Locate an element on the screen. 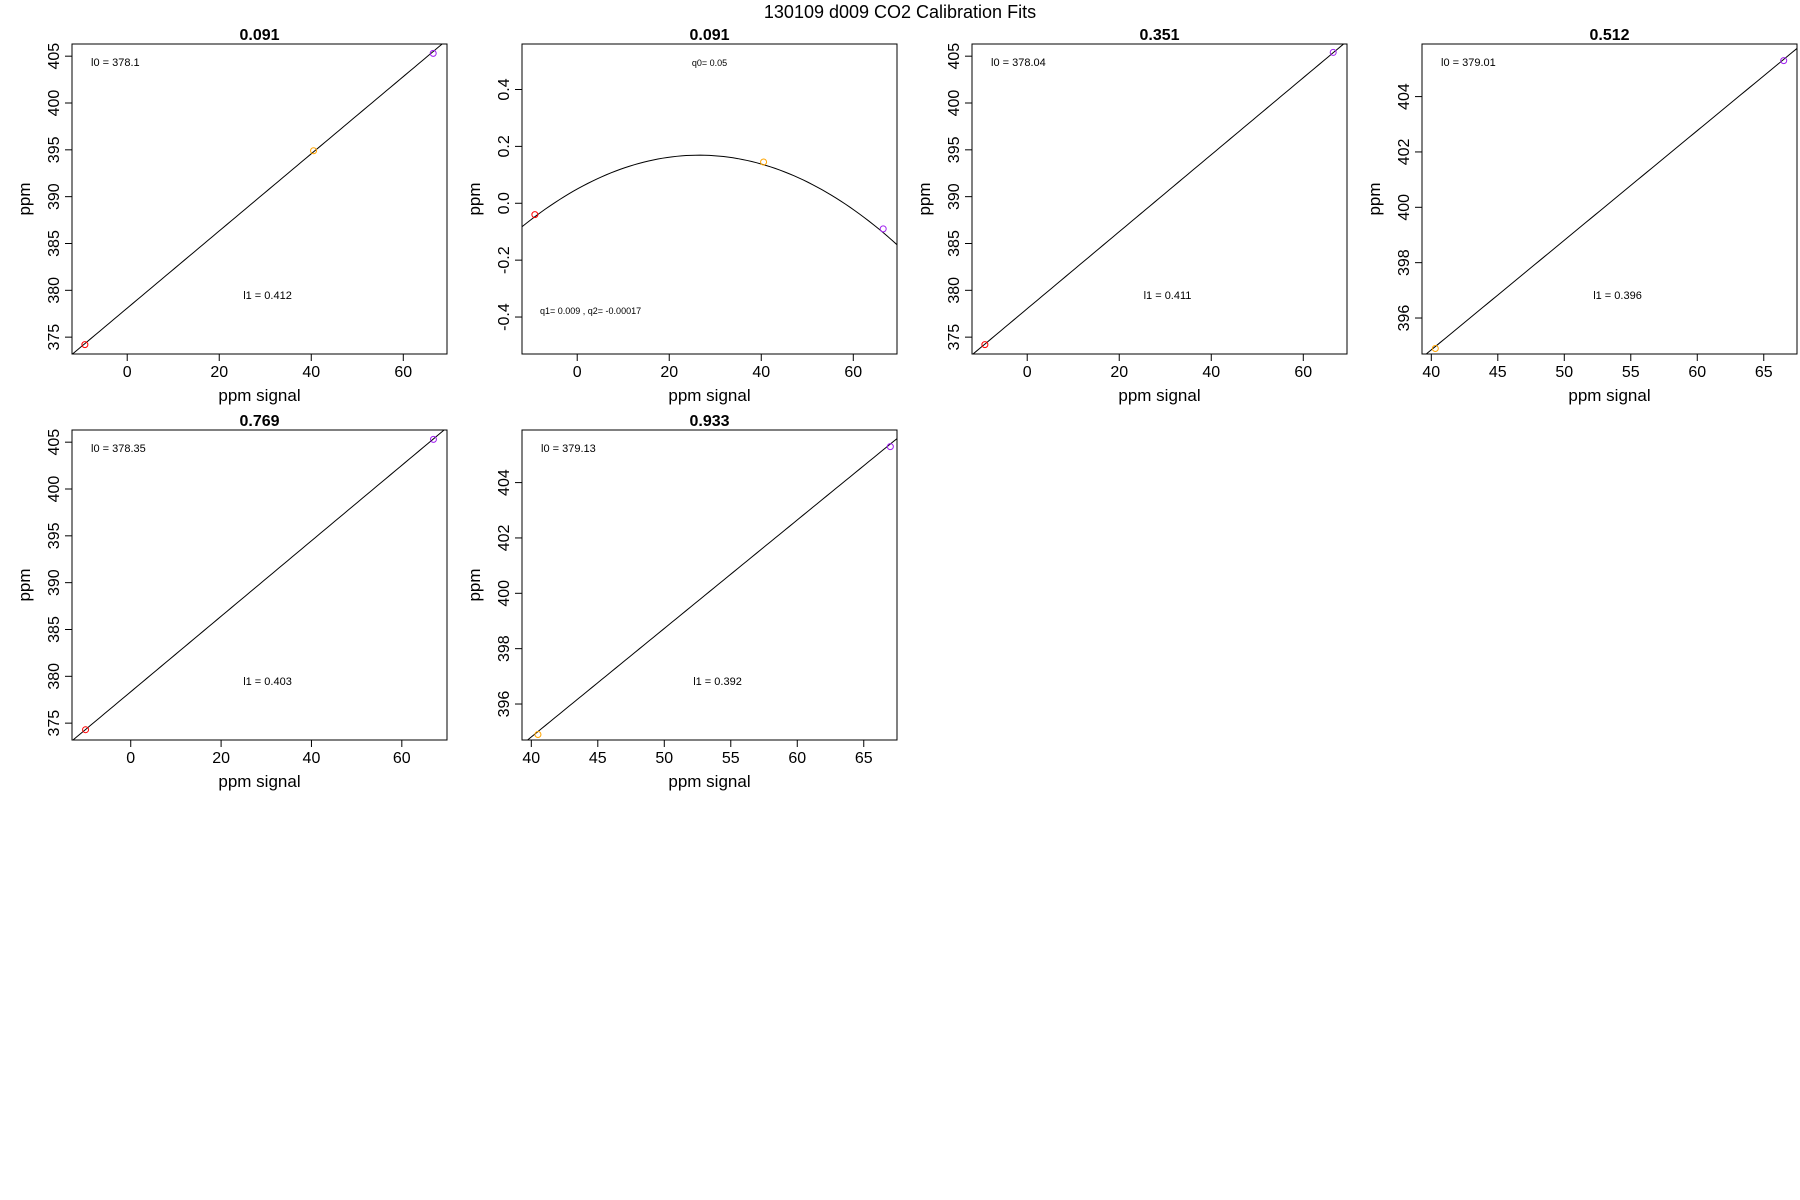  annotation-bottom: q1= 0.009 , q2= -0.00017 is located at coordinates (590, 311).